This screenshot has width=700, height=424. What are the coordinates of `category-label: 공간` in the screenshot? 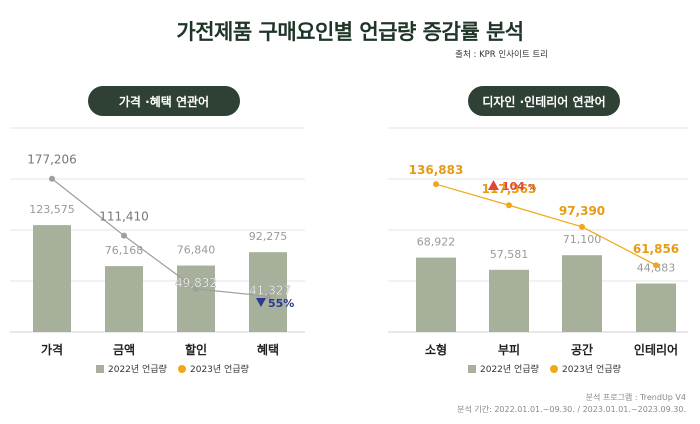 It's located at (582, 349).